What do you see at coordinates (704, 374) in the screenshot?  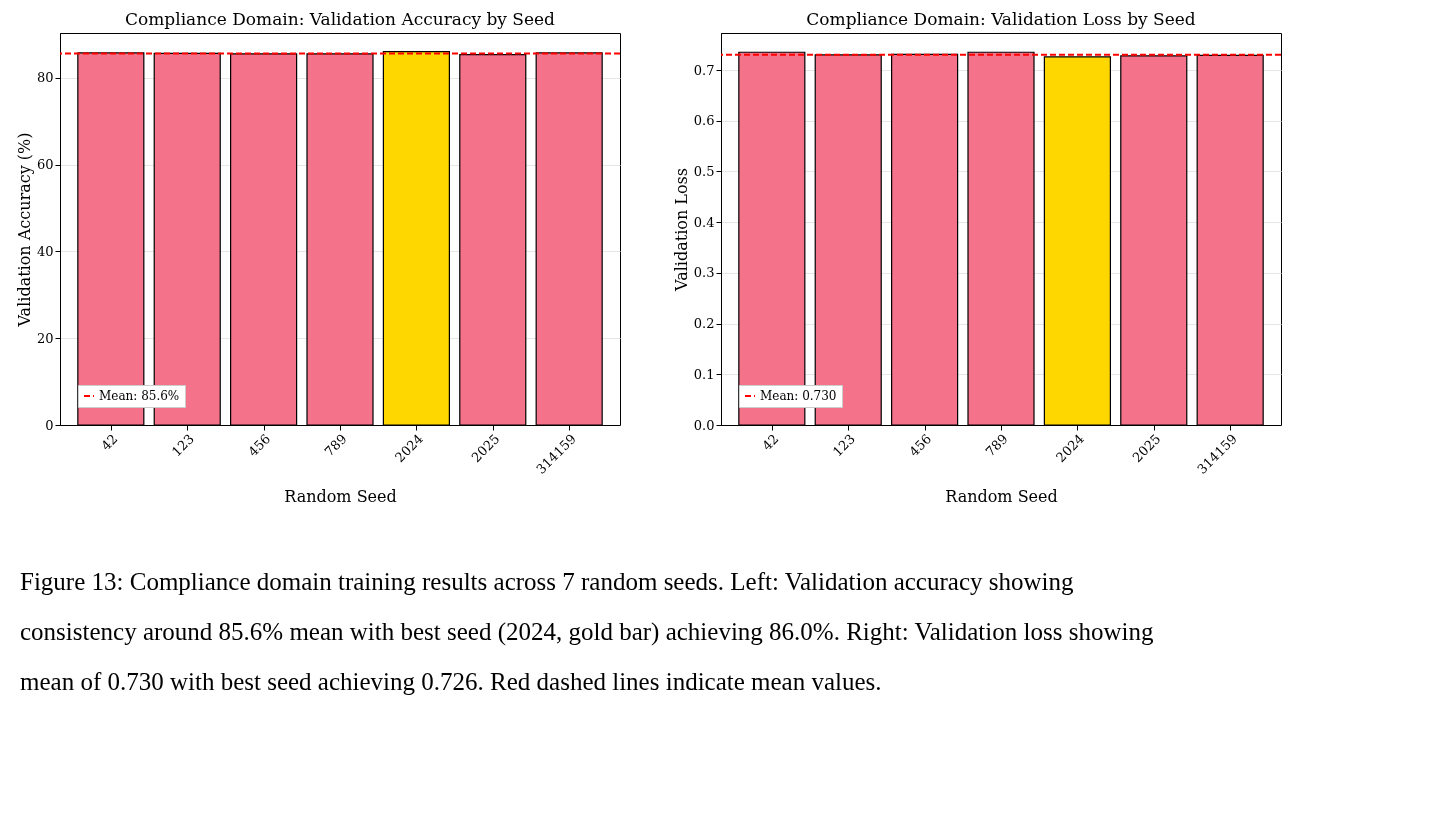 I see `y-tick-label: 0.1` at bounding box center [704, 374].